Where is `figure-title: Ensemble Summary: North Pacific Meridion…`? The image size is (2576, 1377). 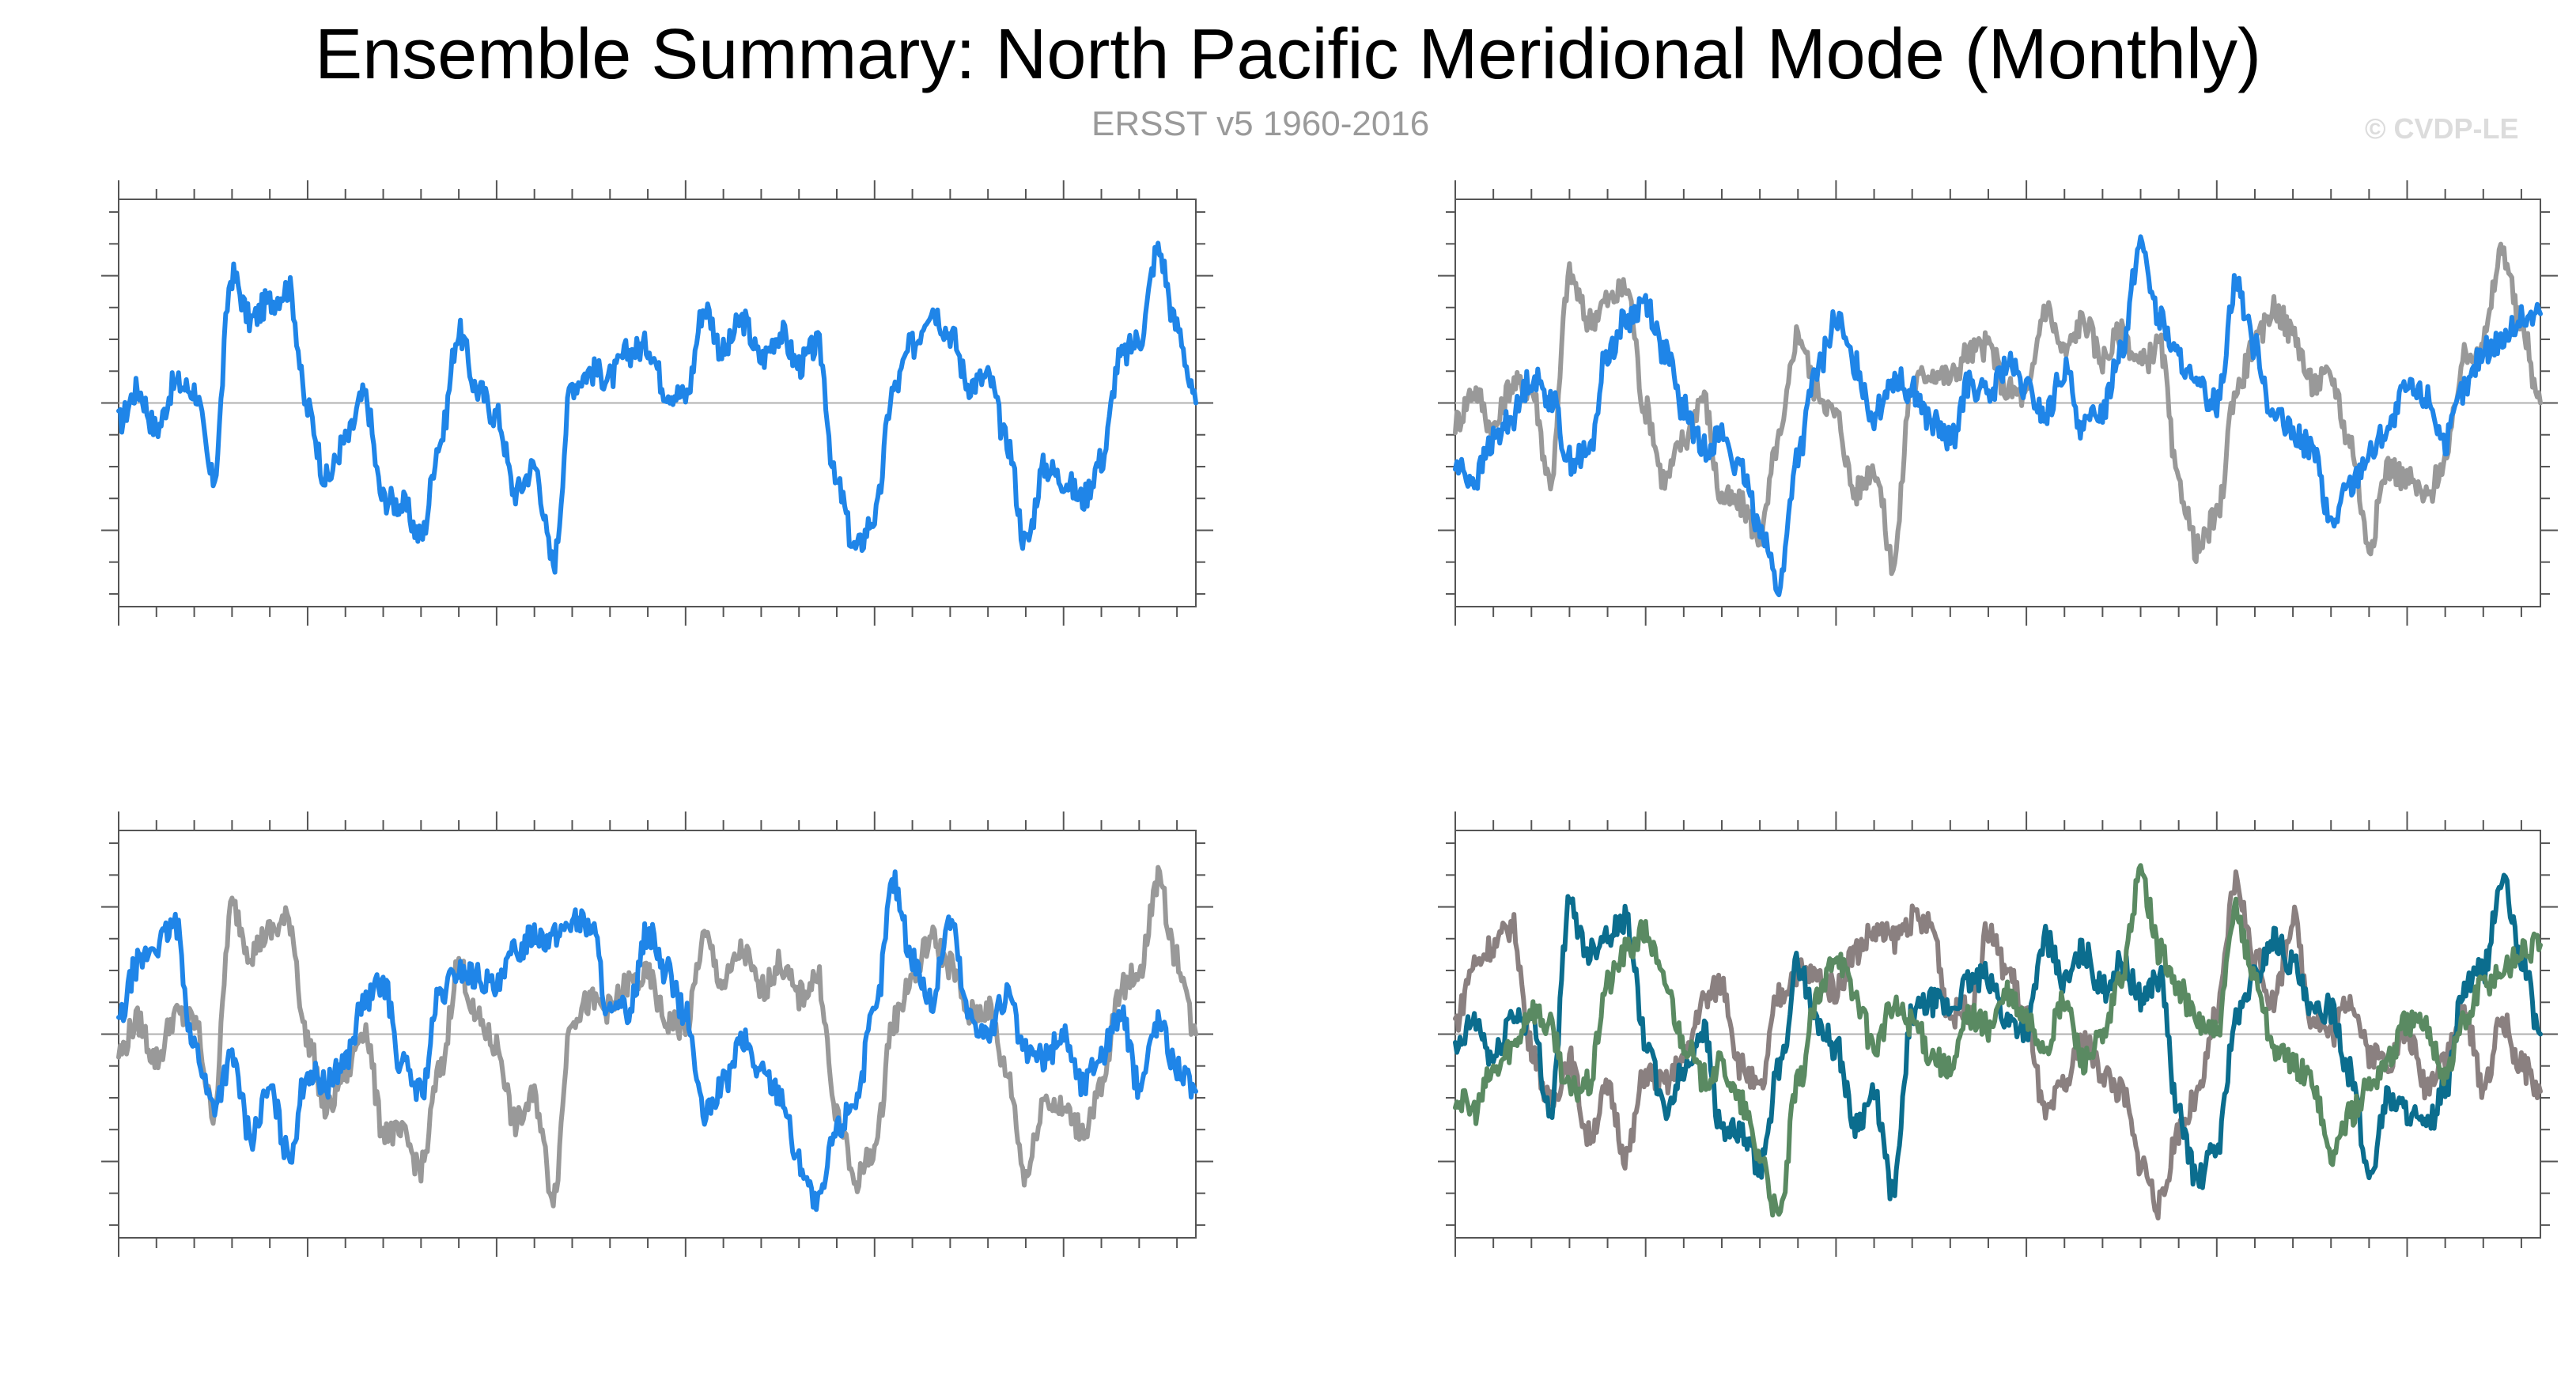 figure-title: Ensemble Summary: North Pacific Meridion… is located at coordinates (1288, 54).